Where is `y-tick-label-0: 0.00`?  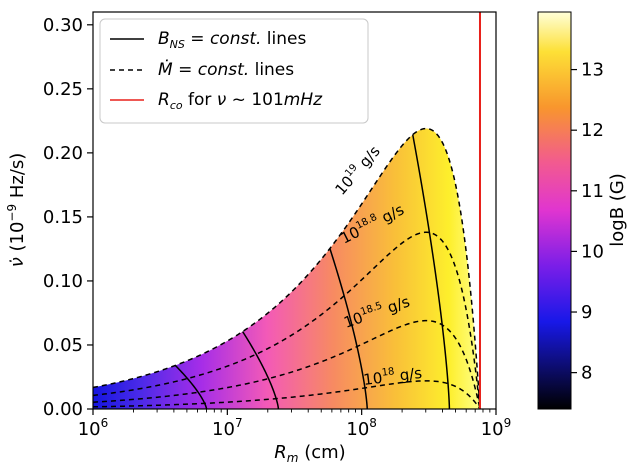
y-tick-label-0: 0.00 is located at coordinates (63, 409).